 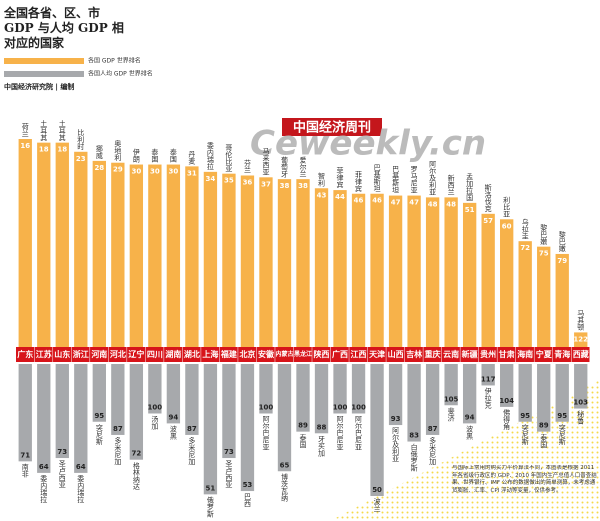 What do you see at coordinates (562, 261) in the screenshot?
I see `data-label: 79` at bounding box center [562, 261].